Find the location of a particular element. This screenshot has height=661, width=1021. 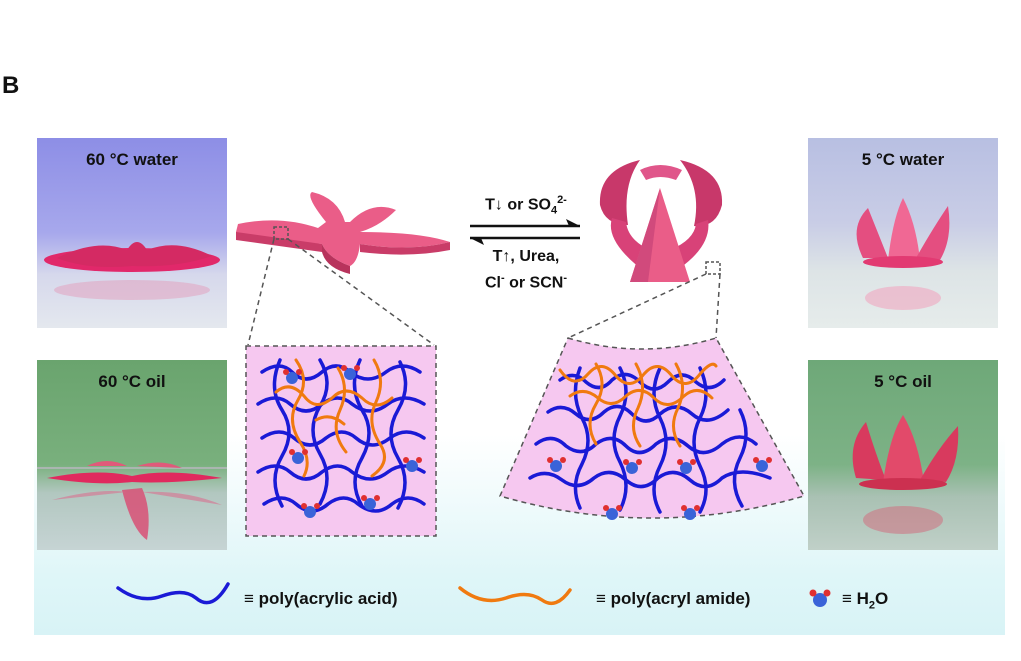

photo-label: 5 °C oil is located at coordinates (903, 381).